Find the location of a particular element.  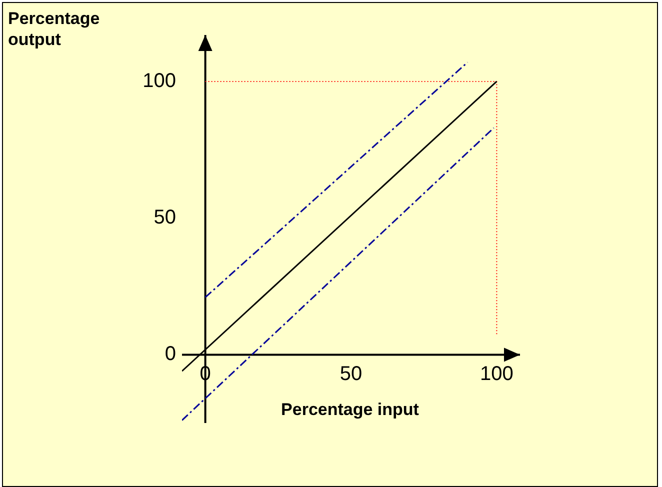

x-tick-label: 50 is located at coordinates (351, 374).